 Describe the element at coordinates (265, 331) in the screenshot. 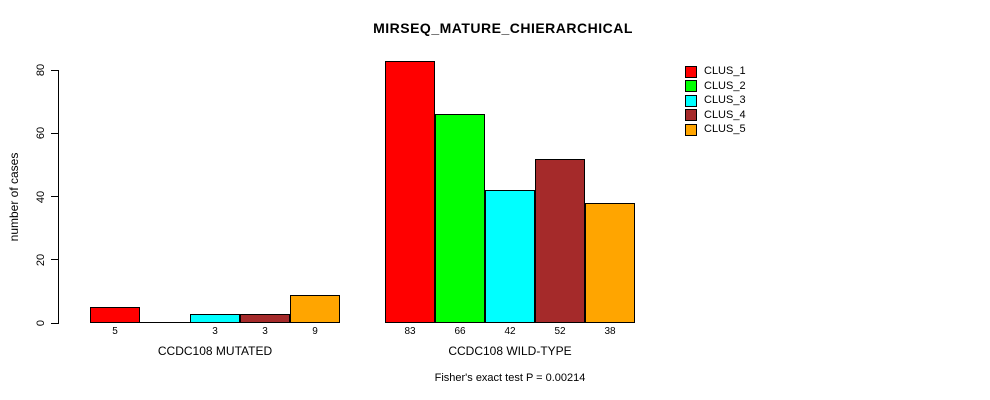

I see `bar-value-label-clus-4-ccdc108-mutated: 3` at that location.